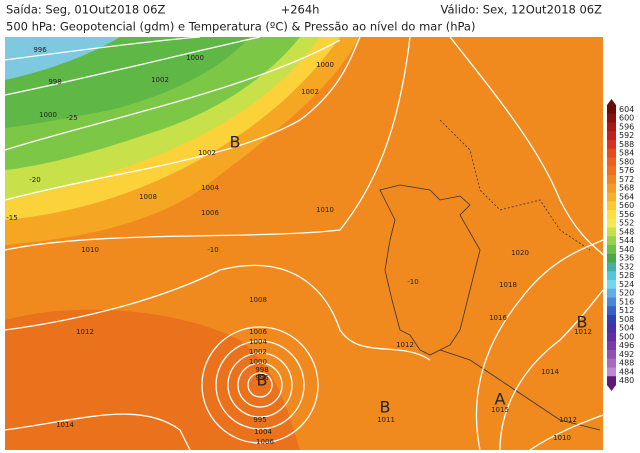  I want to click on colorbar-tick-label: 572, so click(626, 179).